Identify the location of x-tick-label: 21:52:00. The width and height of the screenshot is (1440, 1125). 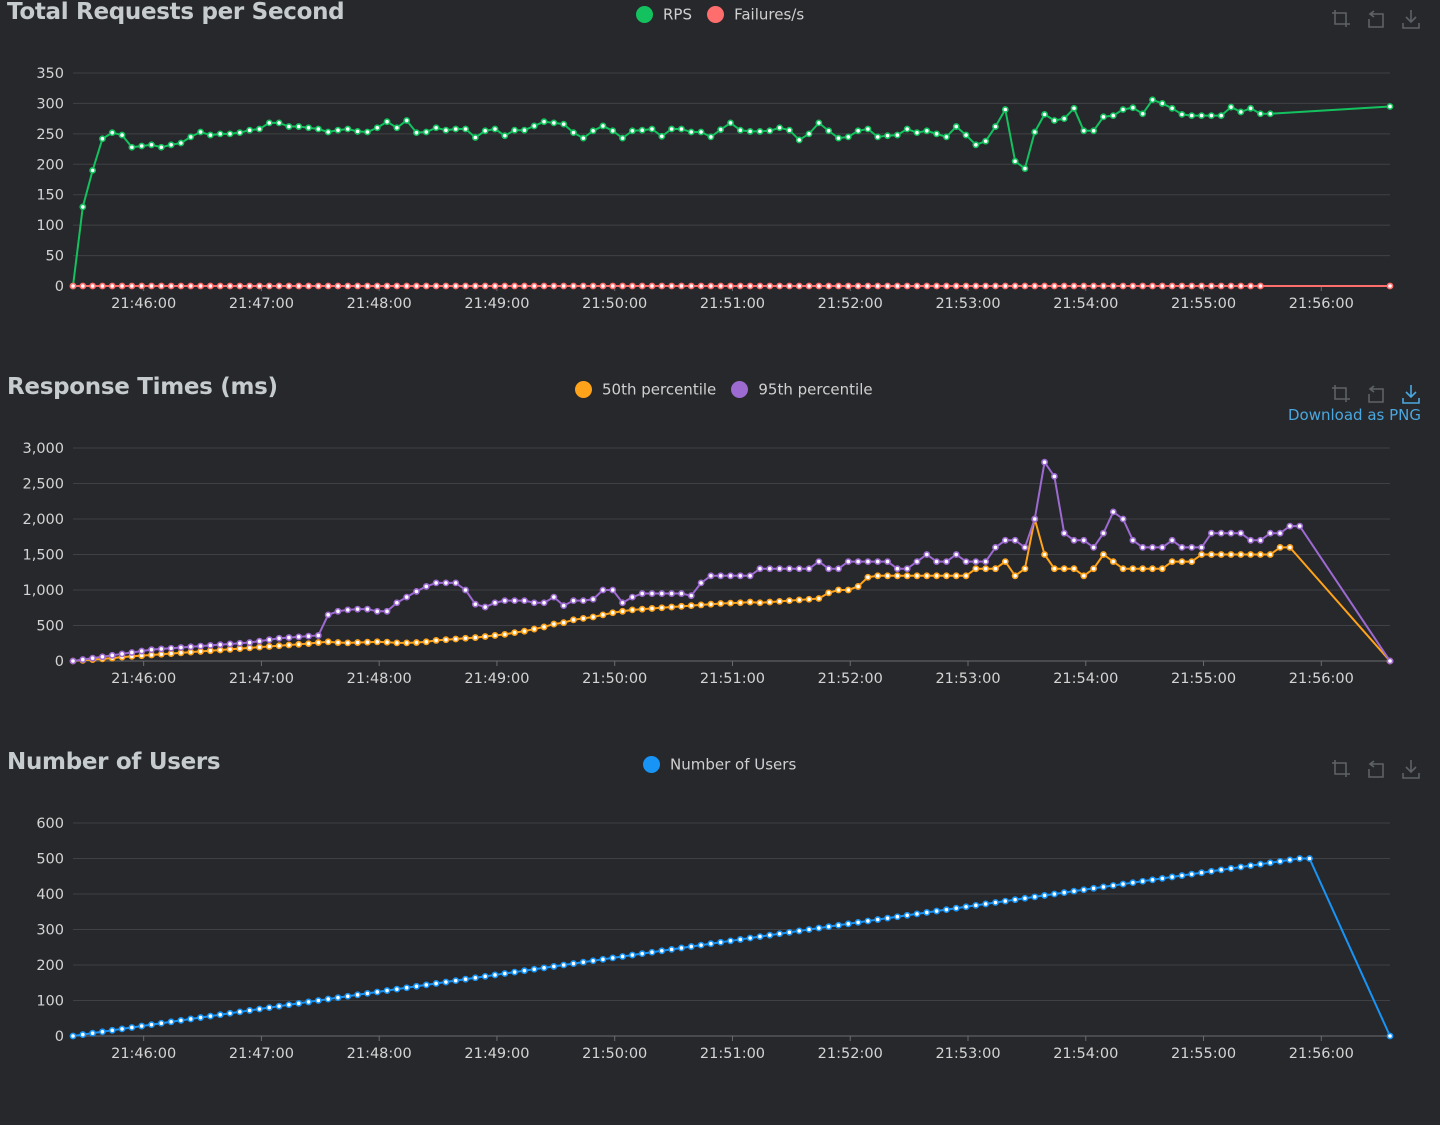
(850, 679).